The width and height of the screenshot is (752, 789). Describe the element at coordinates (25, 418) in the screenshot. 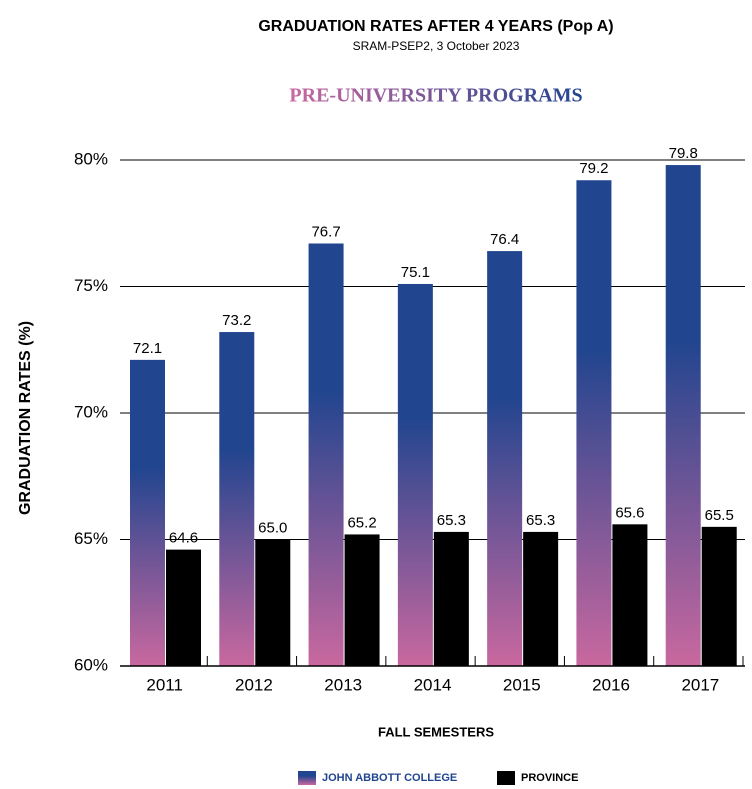

I see `y-axis-label: GRADUATION RATES (%)` at that location.